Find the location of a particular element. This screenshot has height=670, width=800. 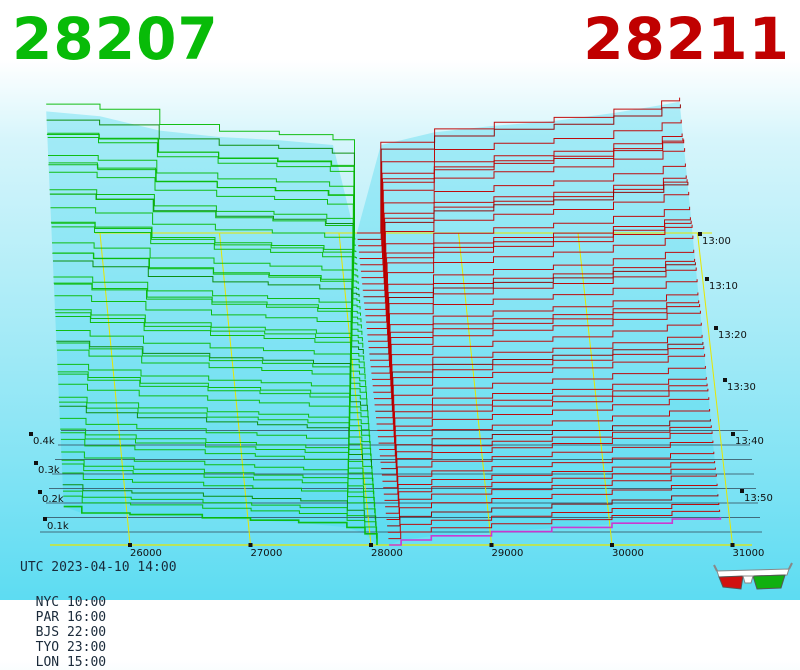

depth-tick-label: 0.2k is located at coordinates (53, 499).